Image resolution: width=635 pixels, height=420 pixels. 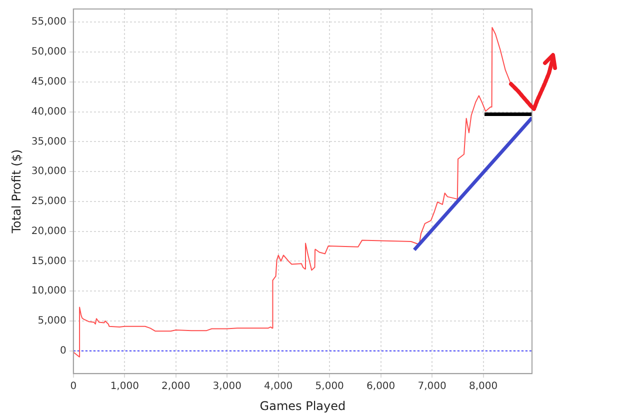 I want to click on x-tick-label: 3,000, so click(x=227, y=386).